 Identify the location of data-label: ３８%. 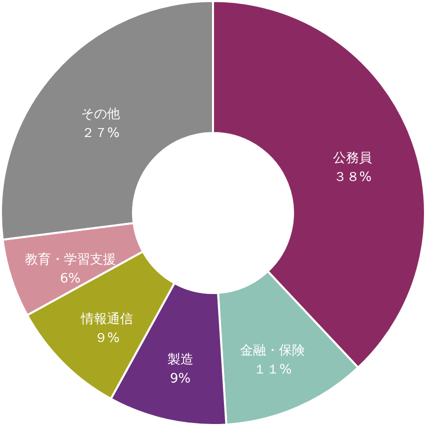
(352, 177).